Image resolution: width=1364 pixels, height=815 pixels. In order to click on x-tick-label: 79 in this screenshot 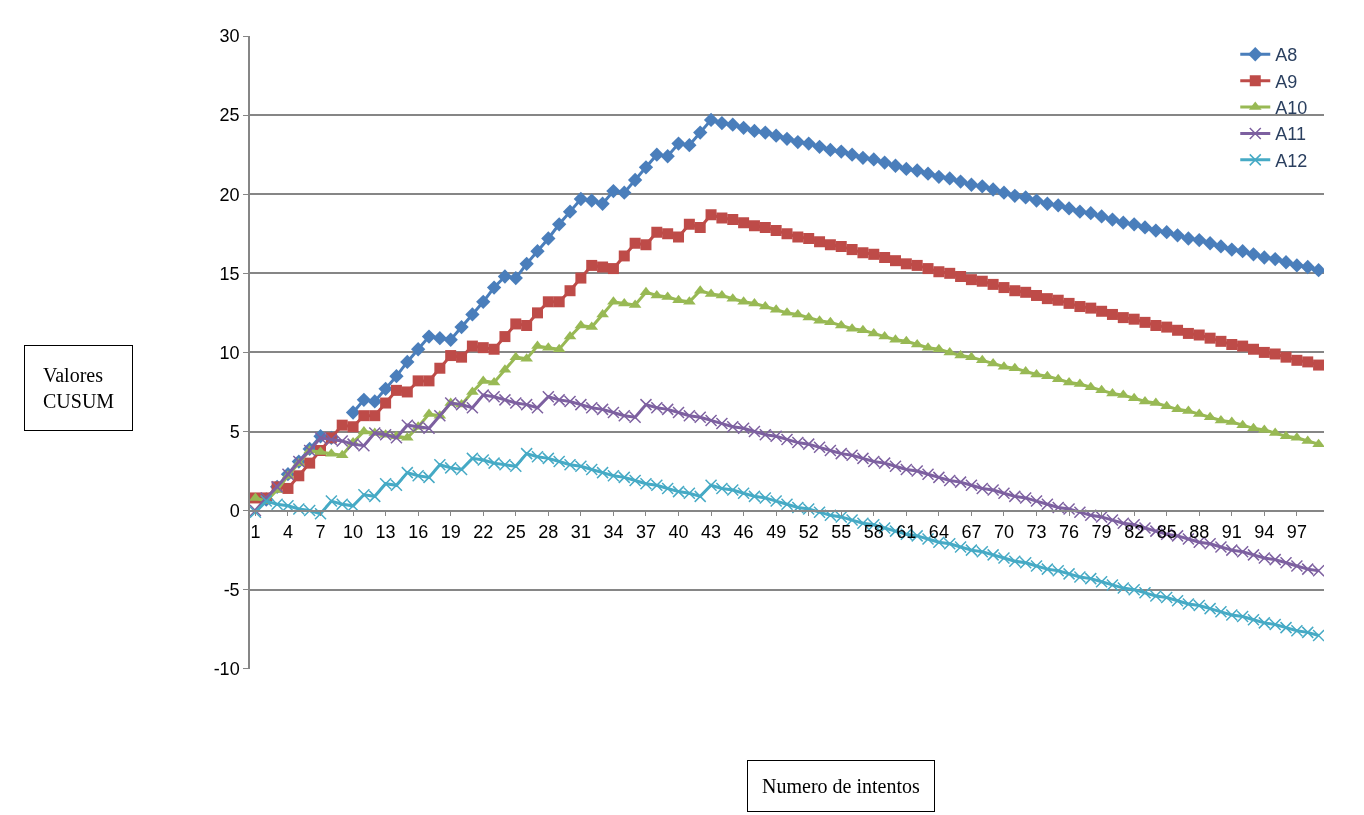, I will do `click(1101, 531)`.